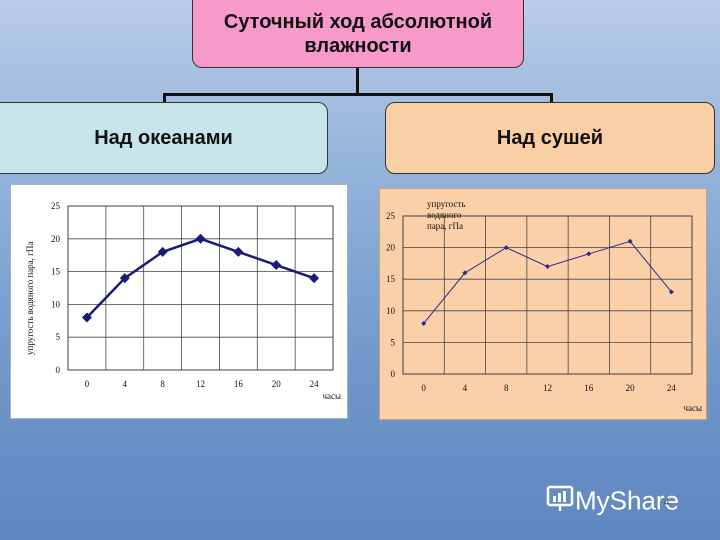 The image size is (720, 540). I want to click on land-branch-box: Над сушей, so click(550, 138).